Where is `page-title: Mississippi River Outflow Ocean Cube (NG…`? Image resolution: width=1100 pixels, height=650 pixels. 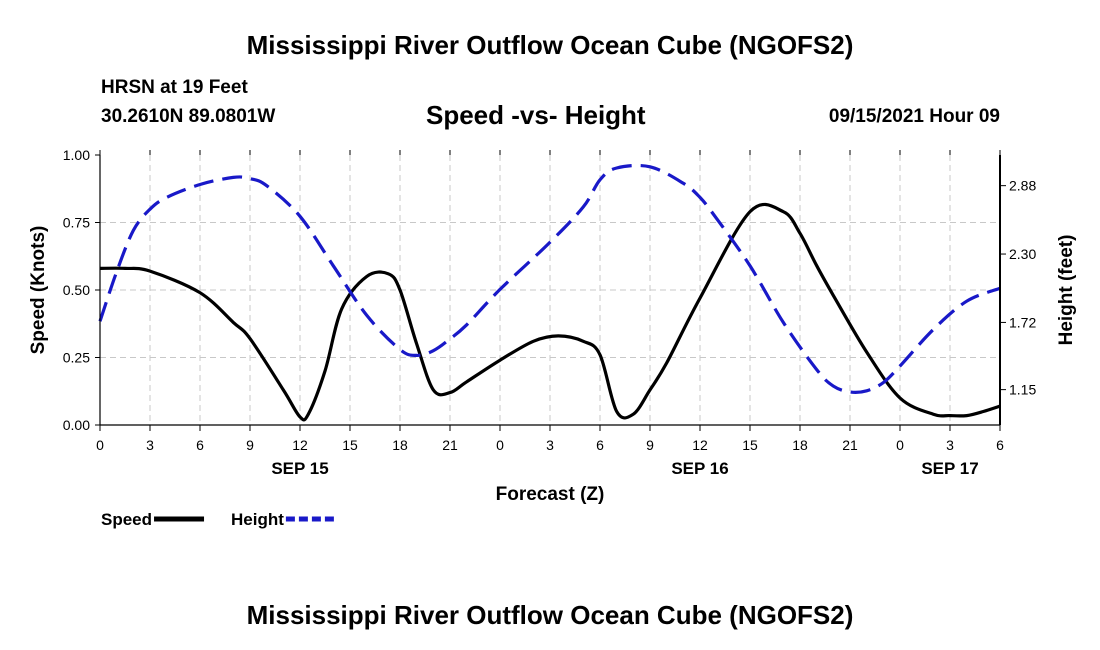
page-title: Mississippi River Outflow Ocean Cube (NG… is located at coordinates (550, 45).